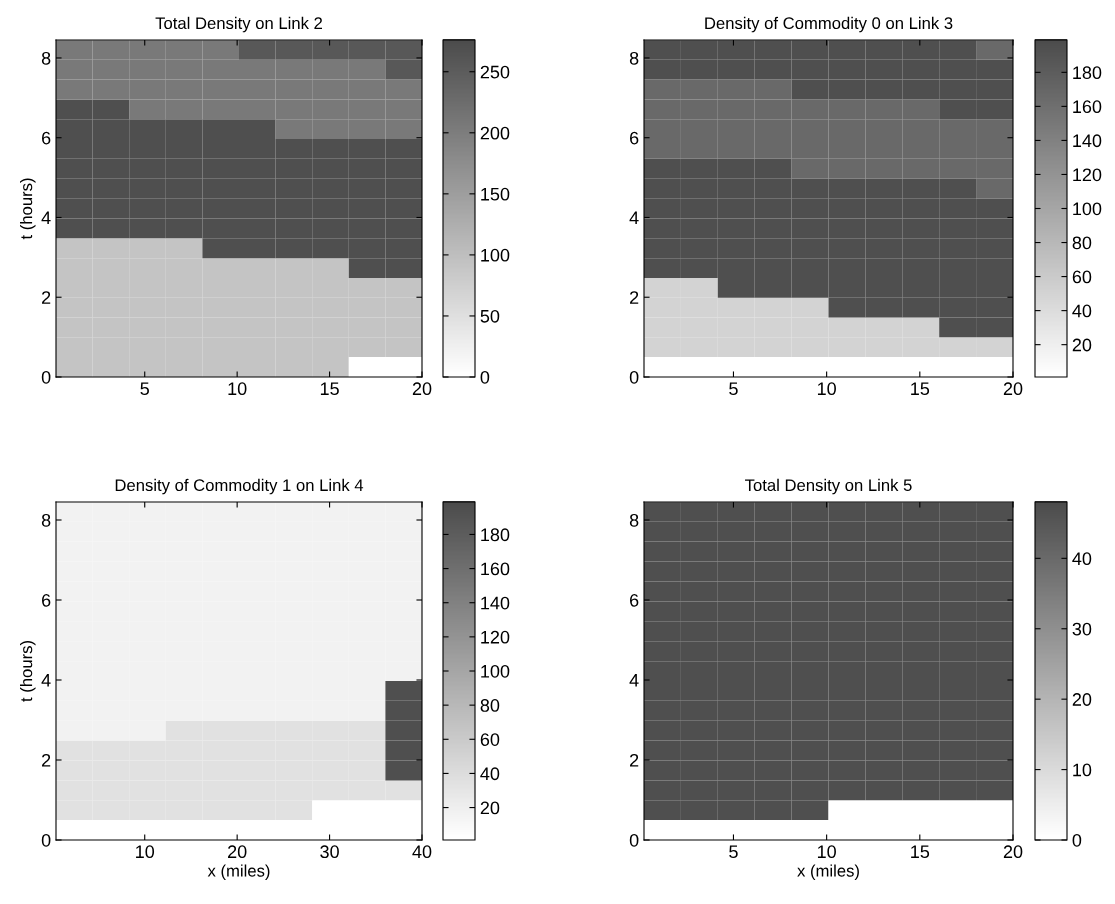  I want to click on chart-title: Total Density on Link 2, so click(239, 24).